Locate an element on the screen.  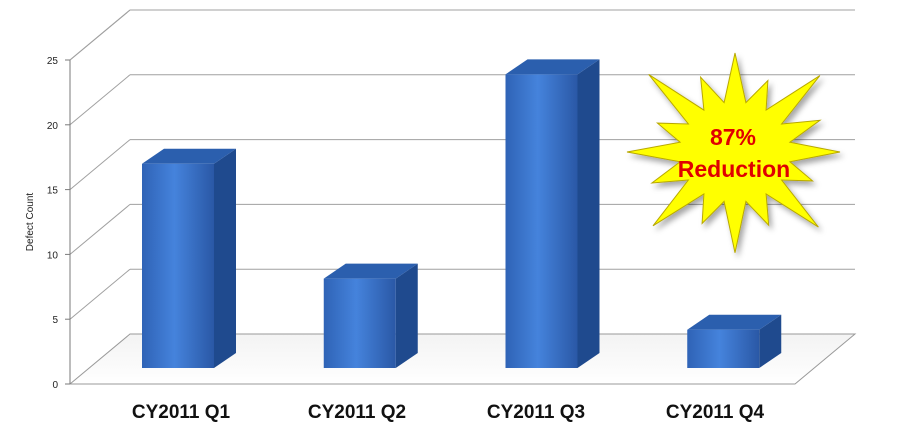
y-tick-label: 0 is located at coordinates (55, 385).